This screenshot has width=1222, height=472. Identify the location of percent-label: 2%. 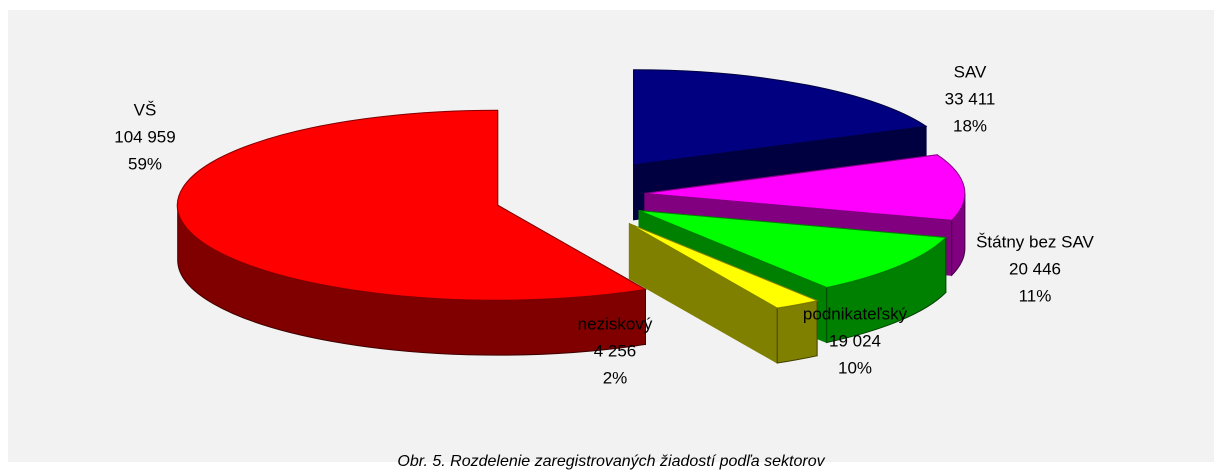
(615, 377).